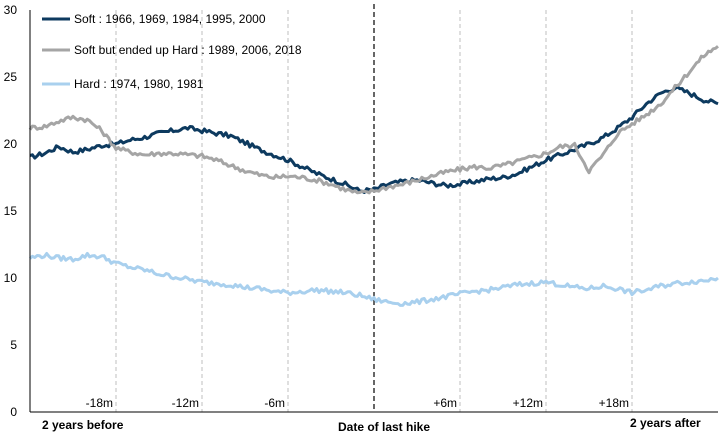 The width and height of the screenshot is (720, 445). I want to click on y-tick-label-2: 10, so click(11, 278).